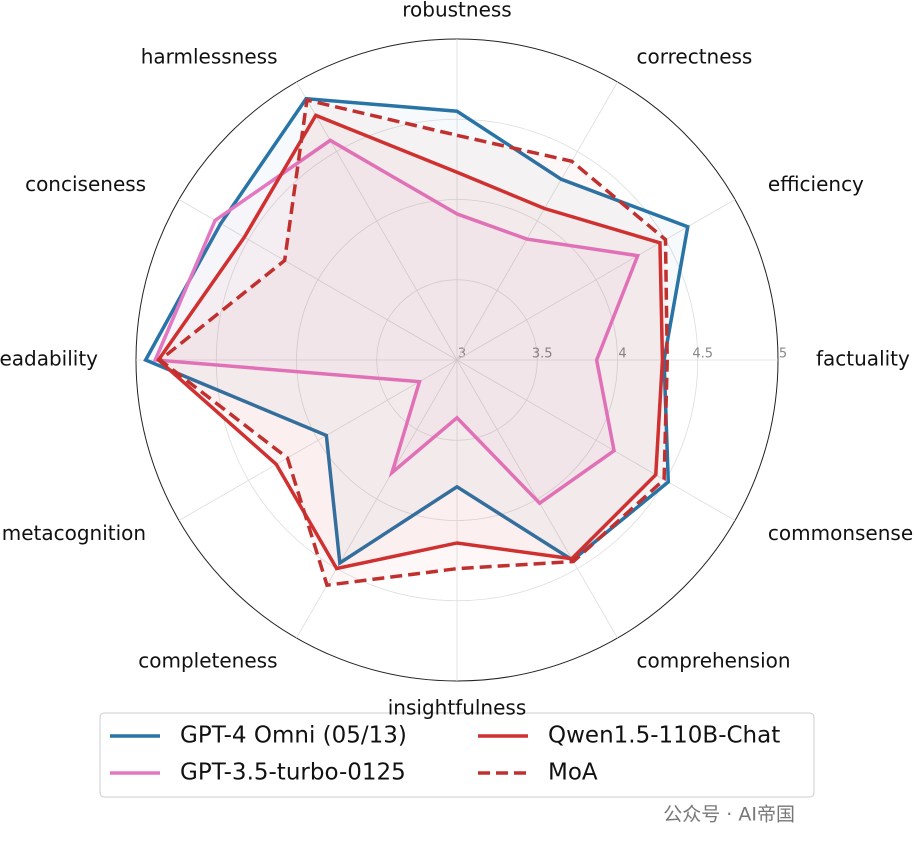  Describe the element at coordinates (542, 354) in the screenshot. I see `r-tick-label: 3.5` at that location.